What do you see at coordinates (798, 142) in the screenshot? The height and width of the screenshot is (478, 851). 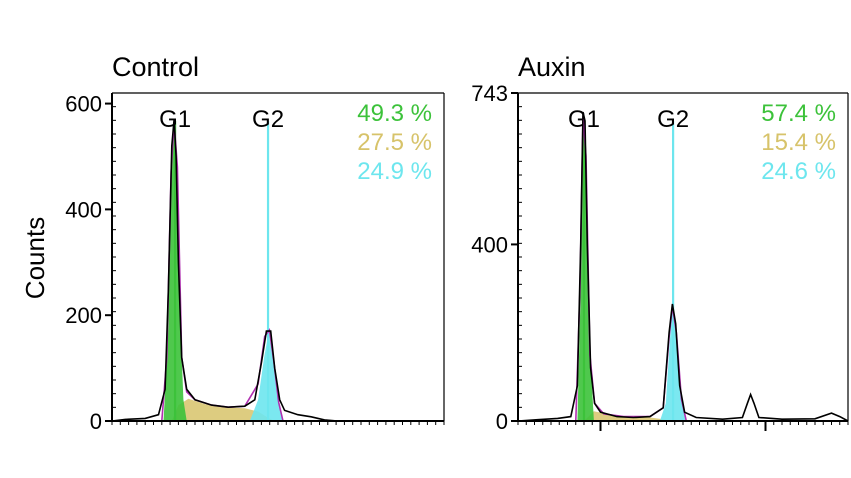 I see `s-percentage: 15.4 %` at bounding box center [798, 142].